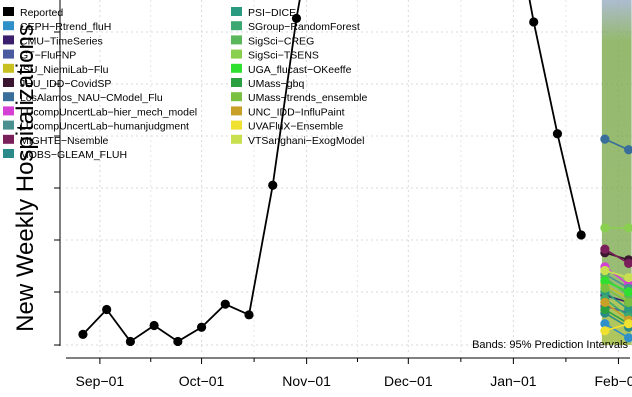  Describe the element at coordinates (57, 188) in the screenshot. I see `y-ticks` at that location.